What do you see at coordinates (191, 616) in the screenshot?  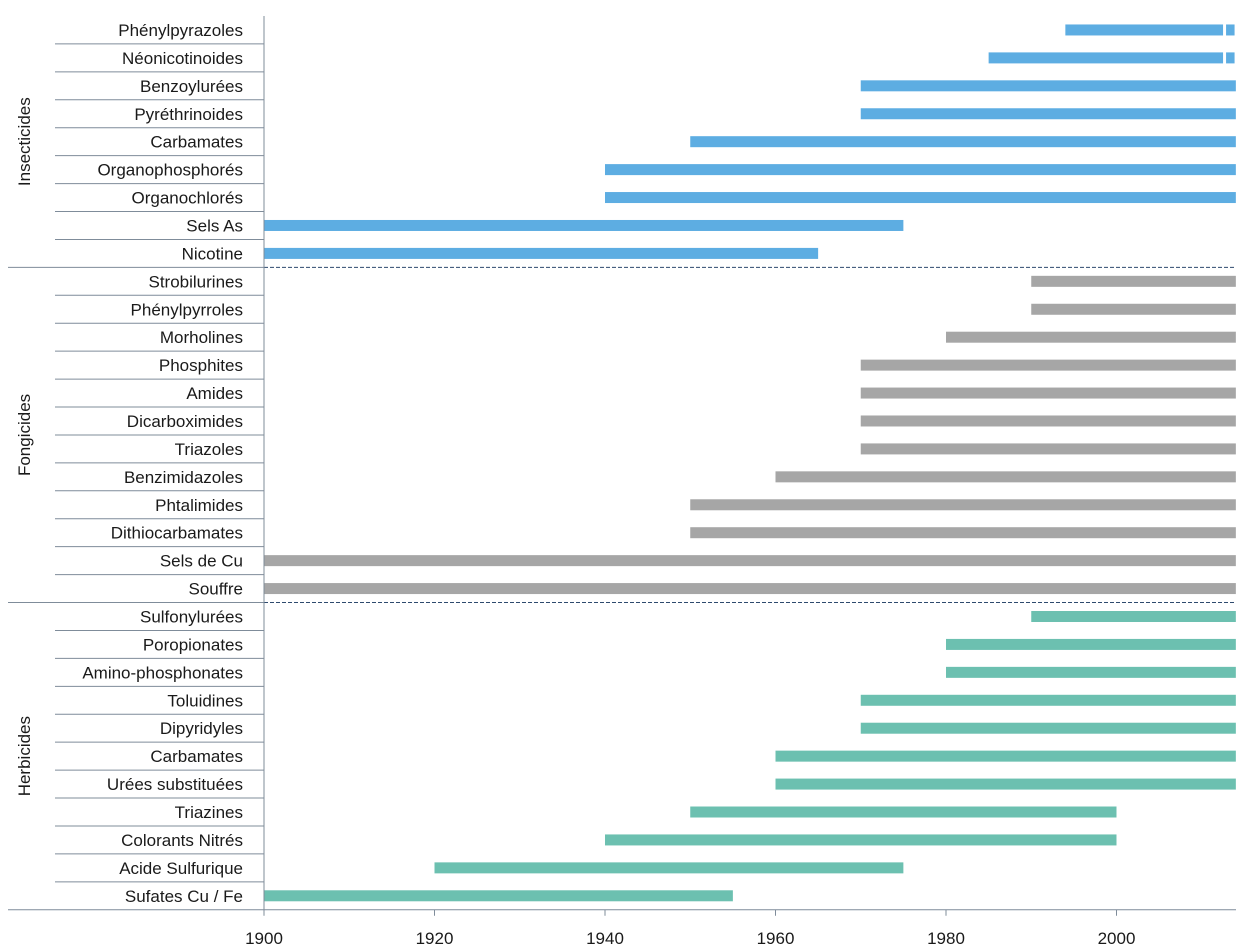 I see `category-label-herbicides-sulfonylurees: Sulfonylurées` at bounding box center [191, 616].